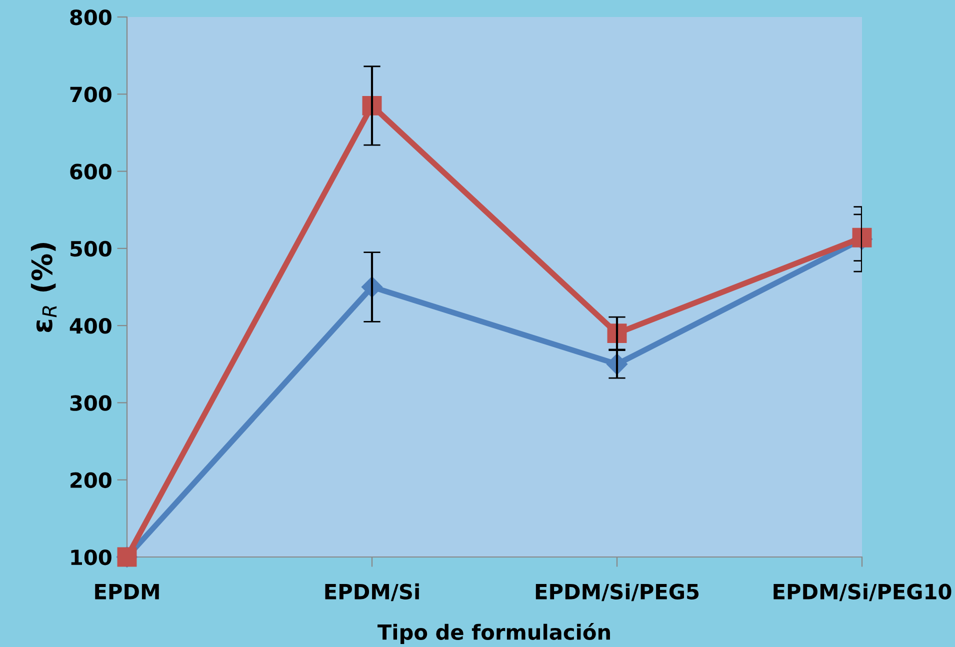 The image size is (955, 647). Describe the element at coordinates (862, 238) in the screenshot. I see `point` at that location.